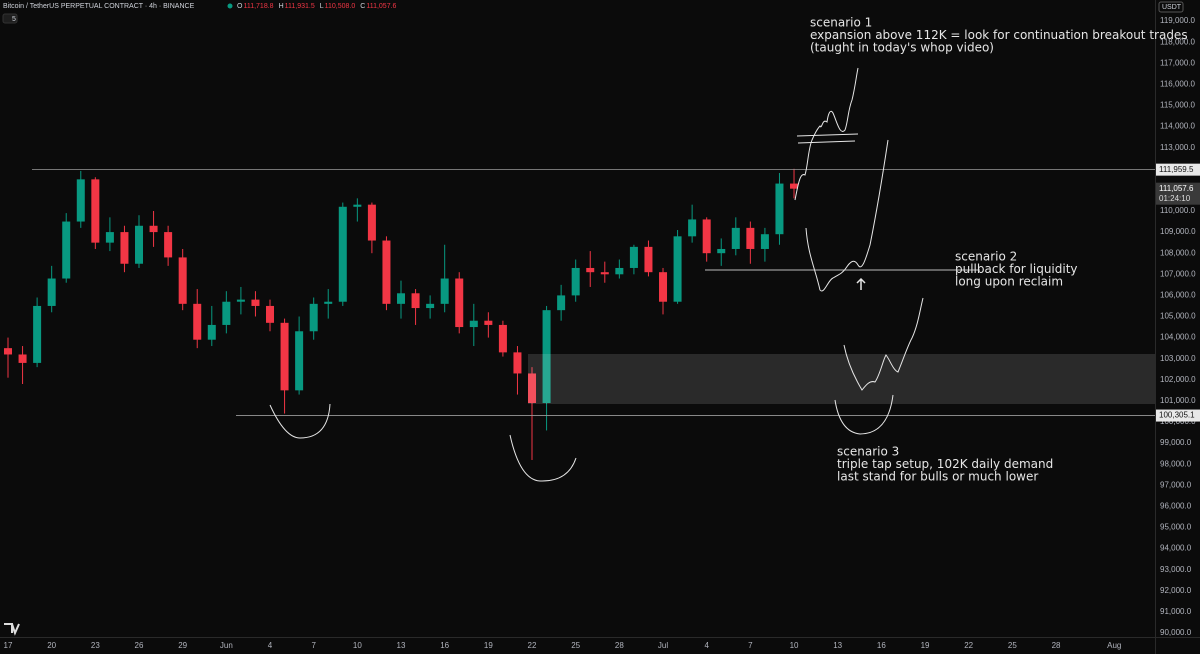 The image size is (1200, 654). What do you see at coordinates (1178, 41) in the screenshot?
I see `y-tick-label: 118,000.0` at bounding box center [1178, 41].